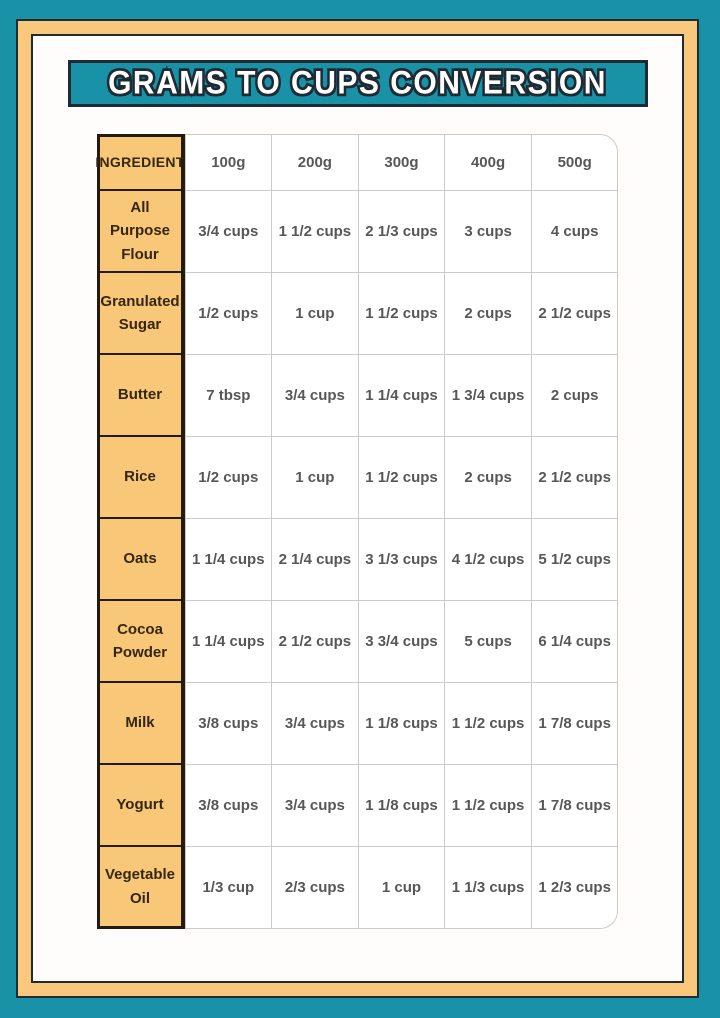  What do you see at coordinates (488, 642) in the screenshot?
I see `value-cell: 5 cups` at bounding box center [488, 642].